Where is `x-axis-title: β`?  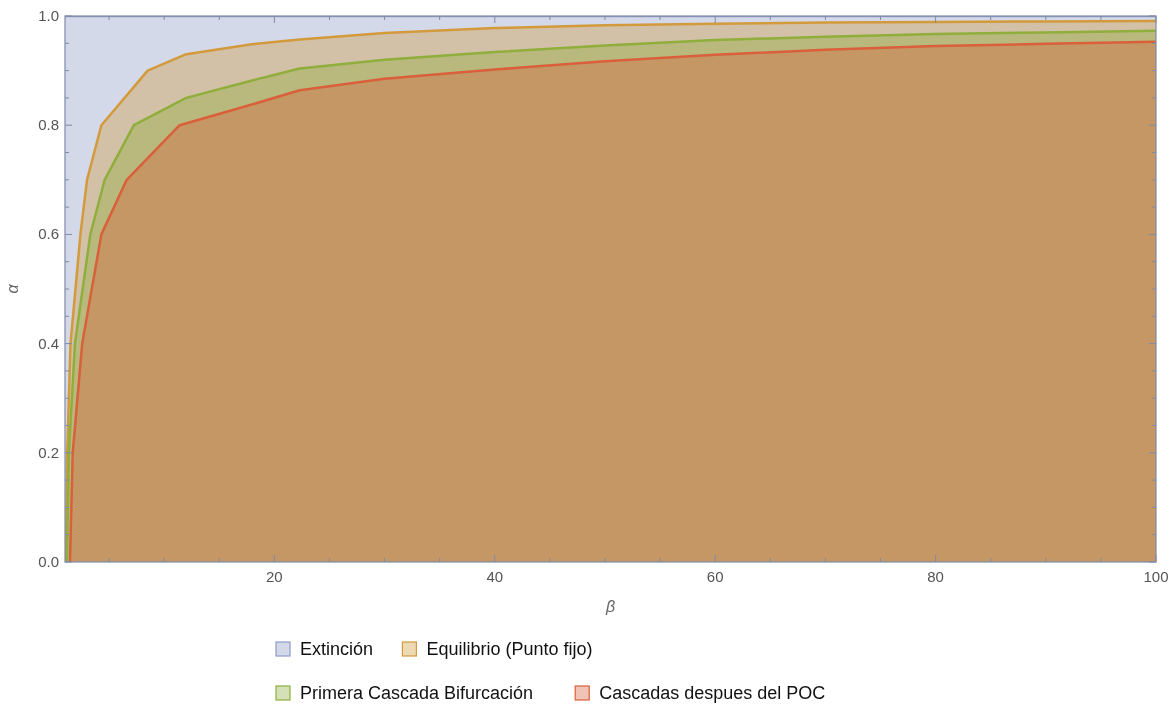 x-axis-title: β is located at coordinates (610, 606).